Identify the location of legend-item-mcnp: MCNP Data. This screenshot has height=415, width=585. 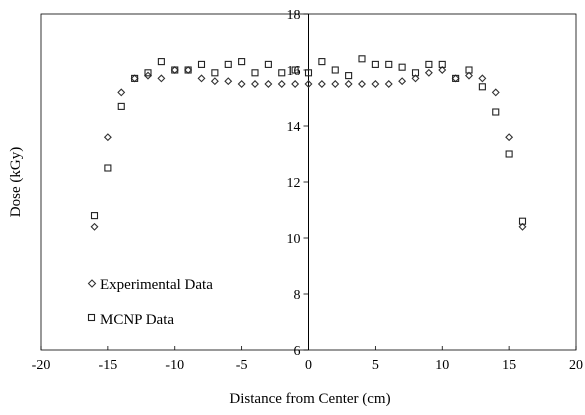
(130, 320).